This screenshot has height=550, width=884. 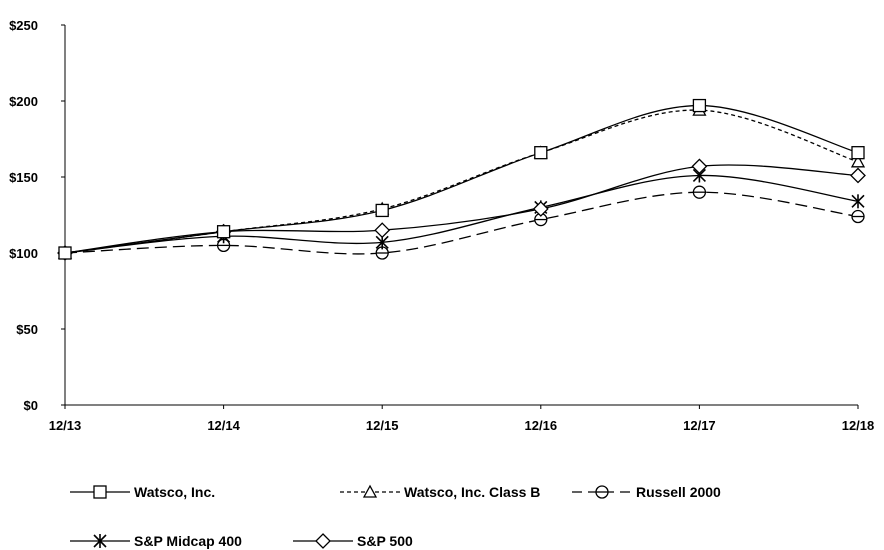 I want to click on x-tick-label: 12/14, so click(x=223, y=425).